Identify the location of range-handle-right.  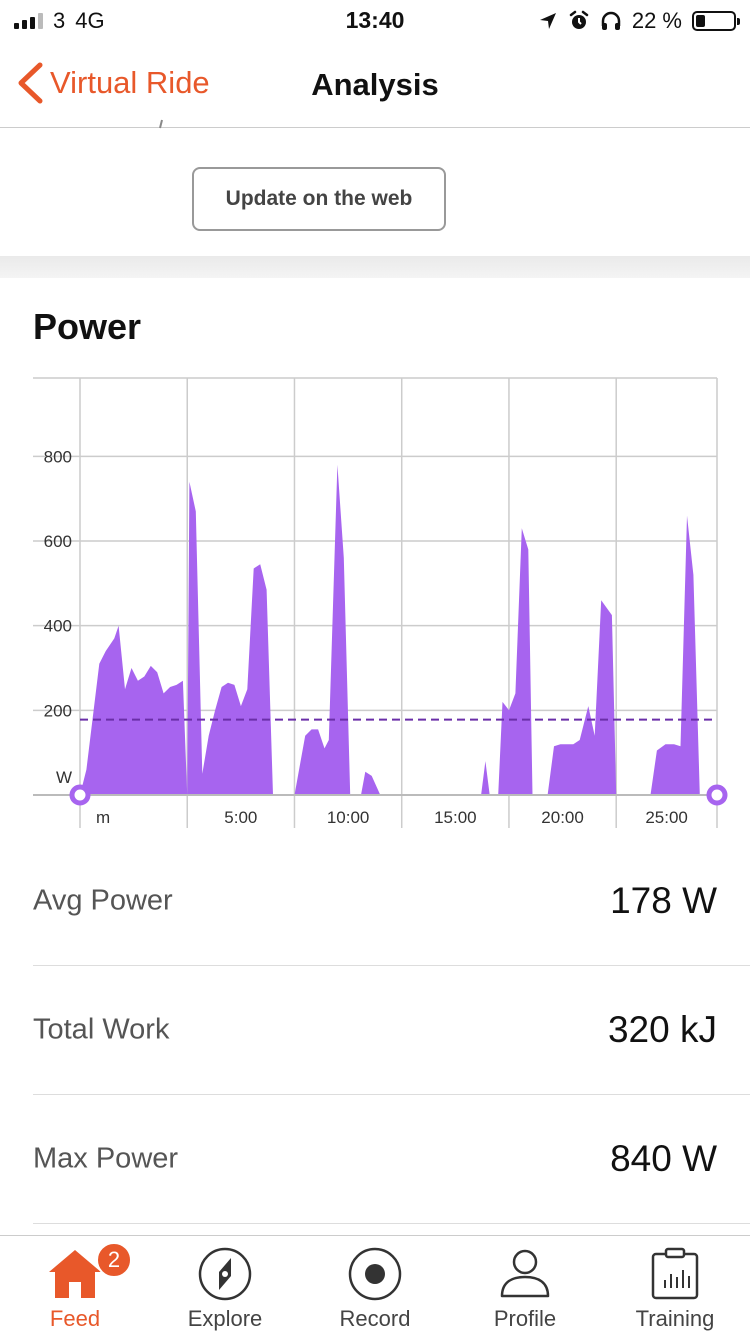
(717, 795).